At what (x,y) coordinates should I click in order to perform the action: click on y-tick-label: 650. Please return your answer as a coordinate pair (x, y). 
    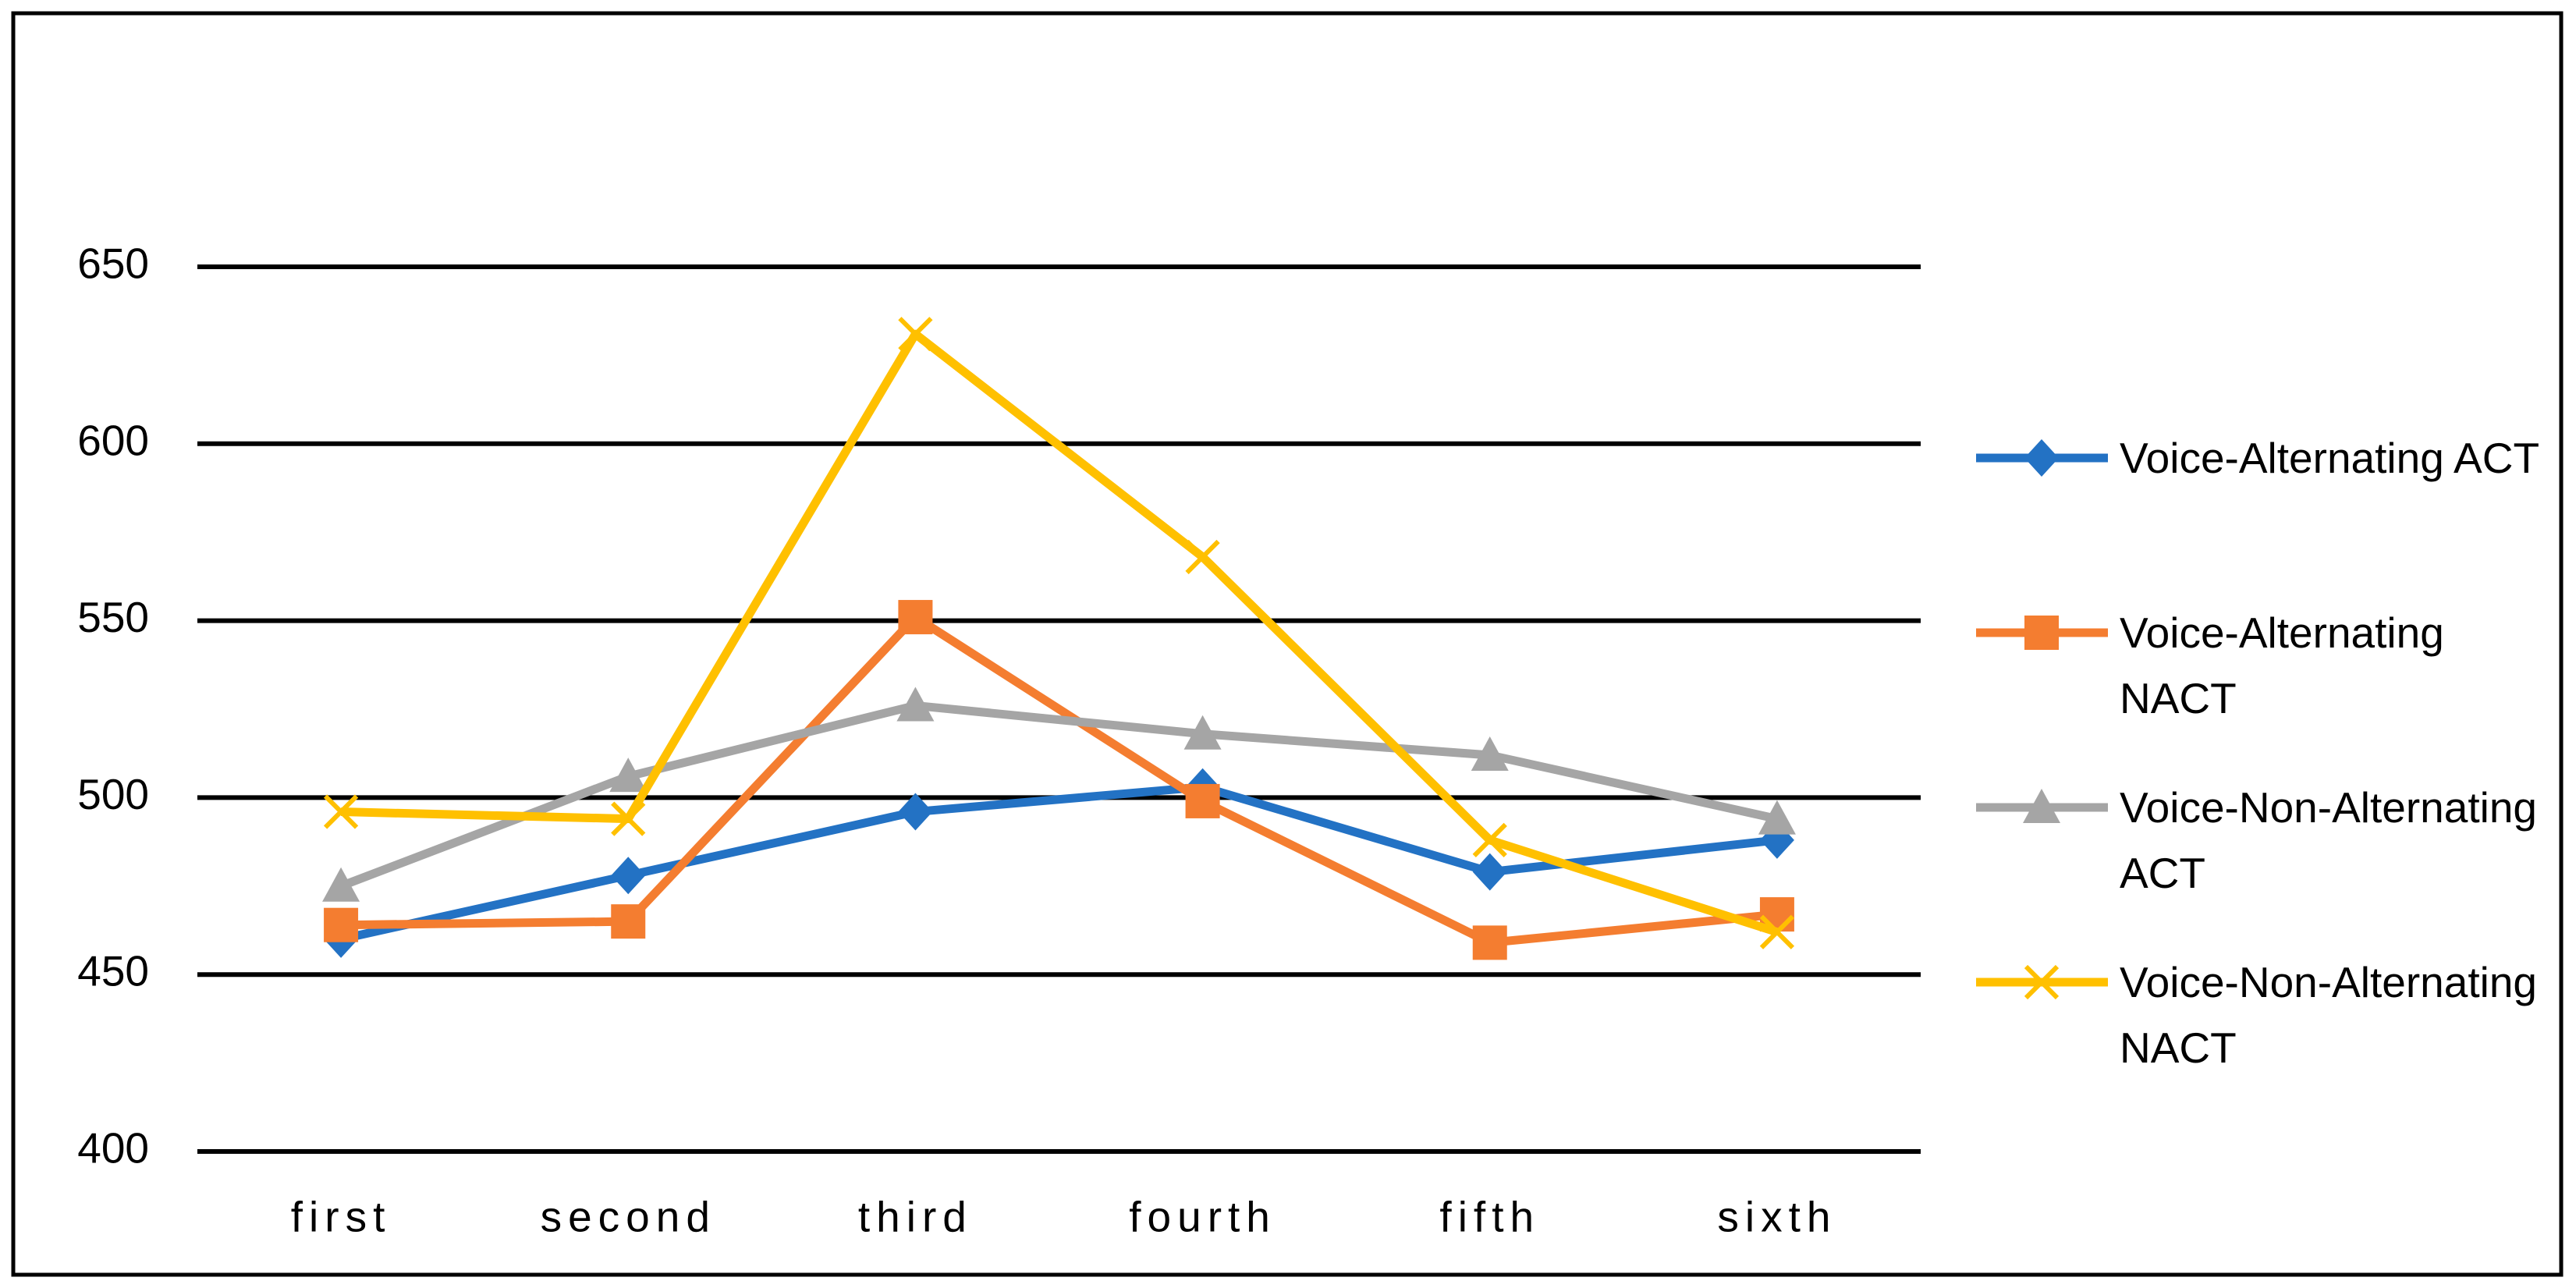
    Looking at the image, I should click on (113, 264).